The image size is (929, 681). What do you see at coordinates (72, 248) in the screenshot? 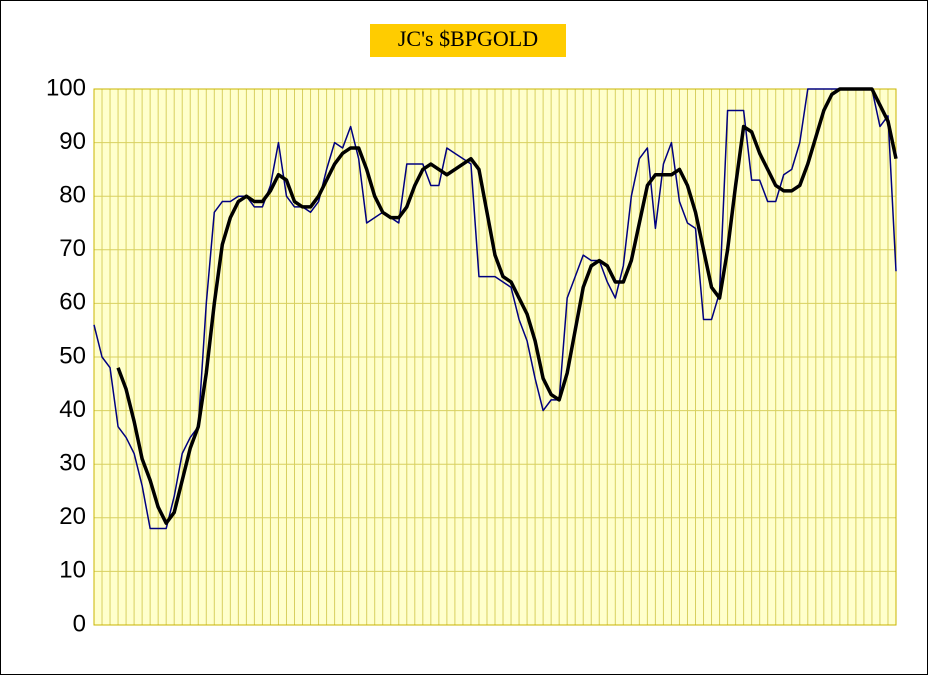
I see `y-tick-label: 70` at bounding box center [72, 248].